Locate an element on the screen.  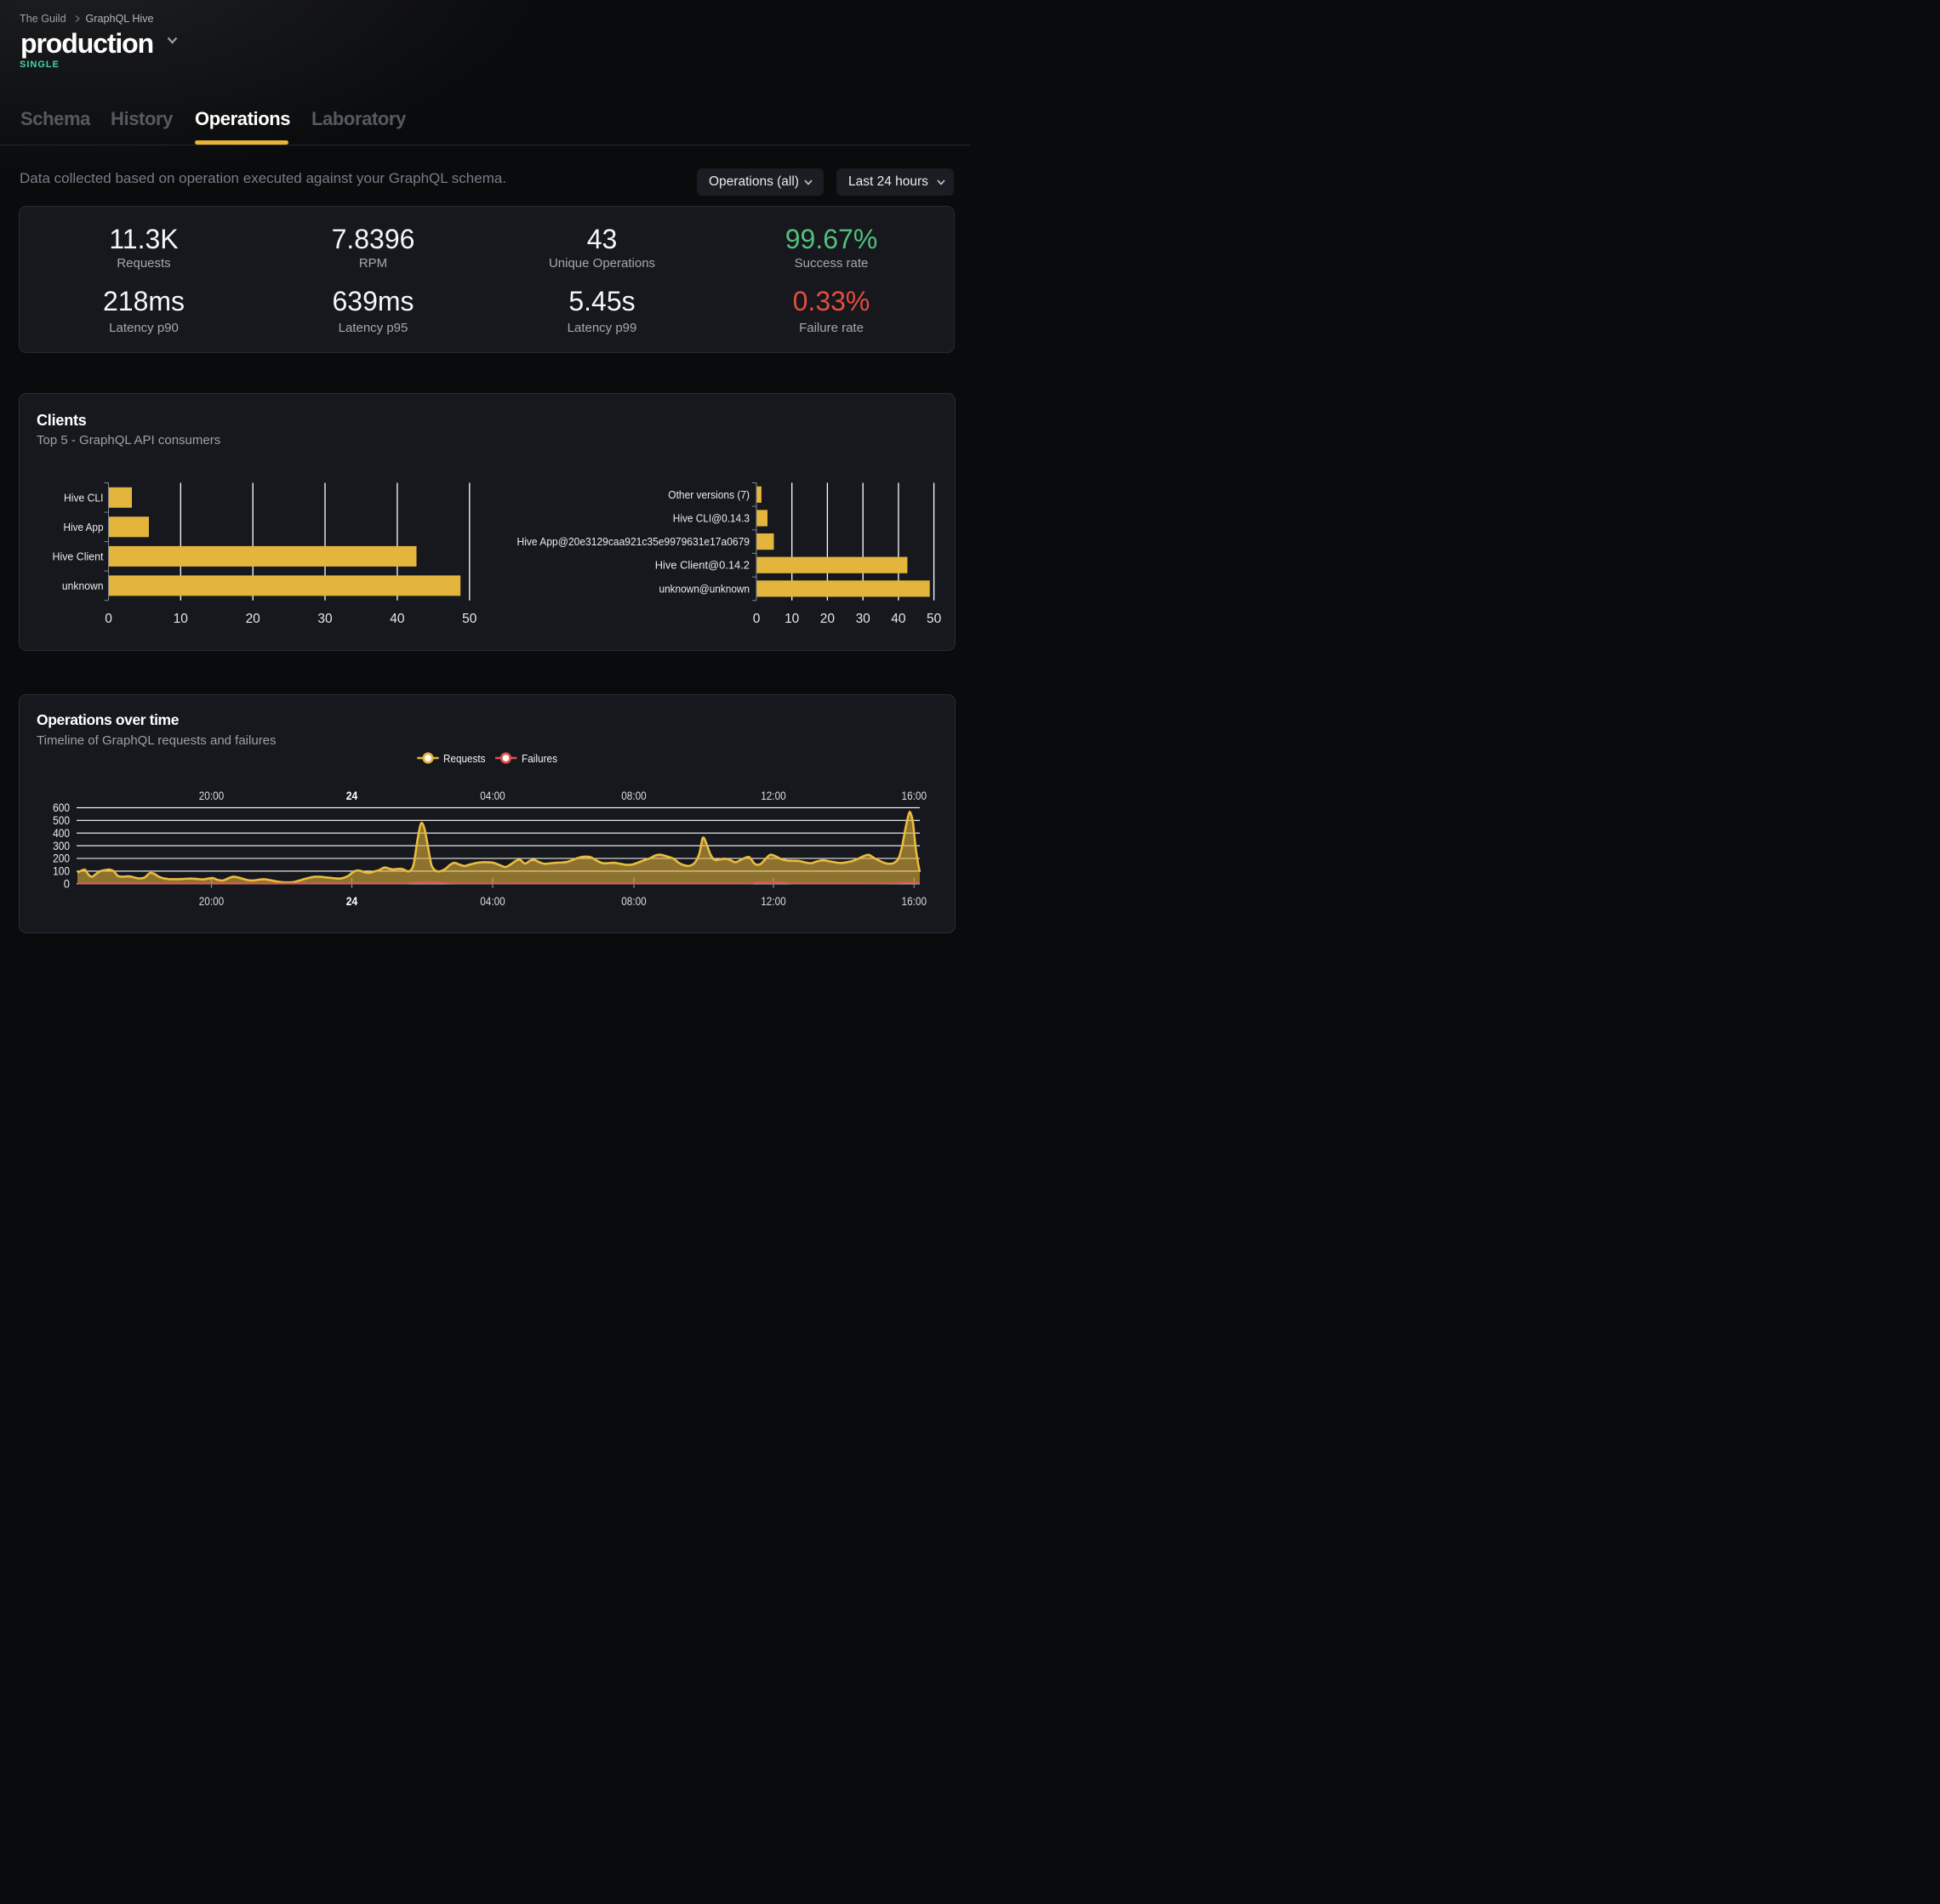
svg-text: Failures is located at coordinates (539, 759).